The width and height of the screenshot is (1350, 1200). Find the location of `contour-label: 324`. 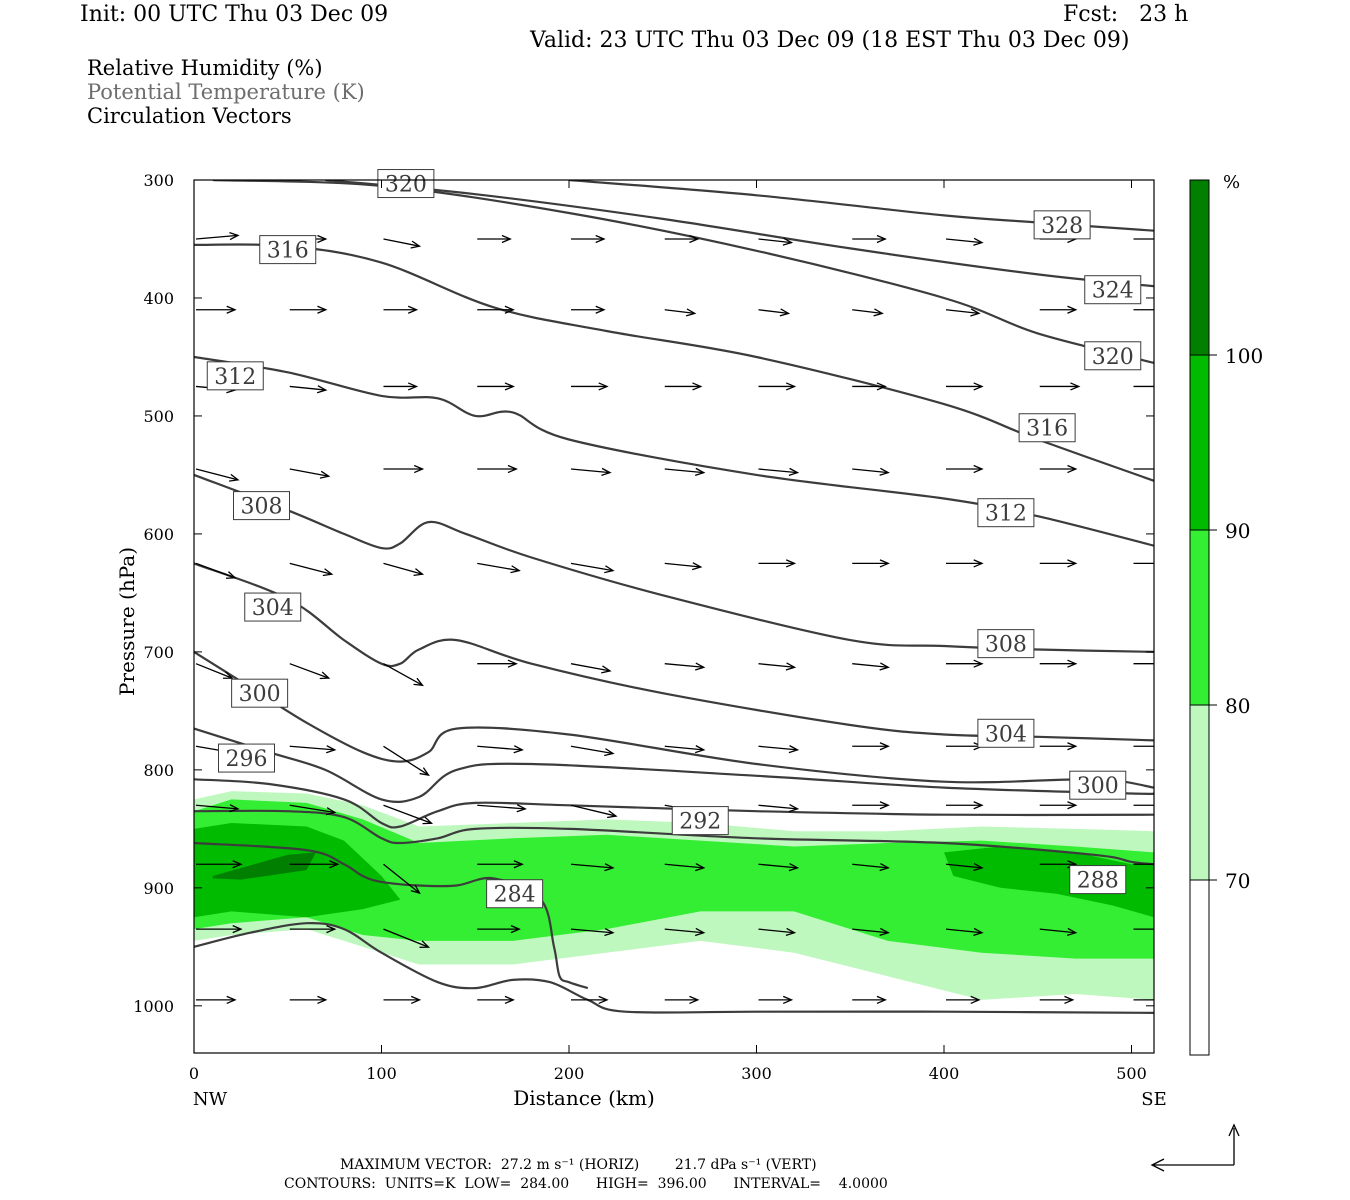

contour-label: 324 is located at coordinates (1113, 290).